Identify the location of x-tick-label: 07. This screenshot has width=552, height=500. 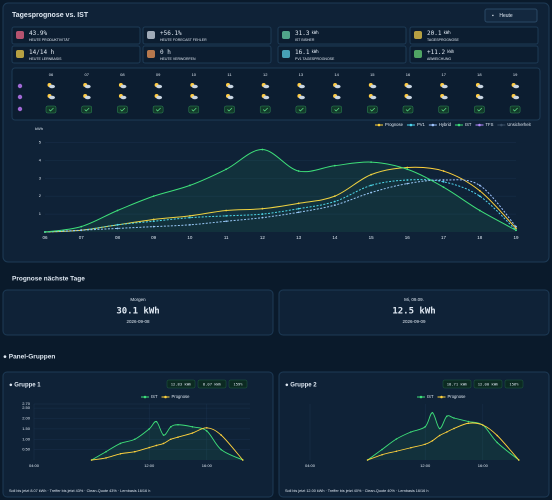
(82, 237).